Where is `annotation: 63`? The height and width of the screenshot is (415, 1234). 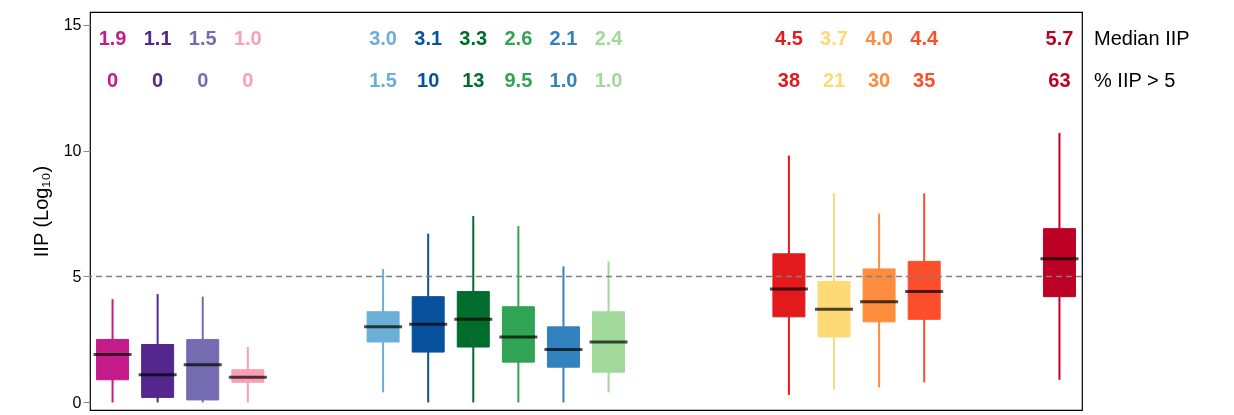
annotation: 63 is located at coordinates (1059, 80).